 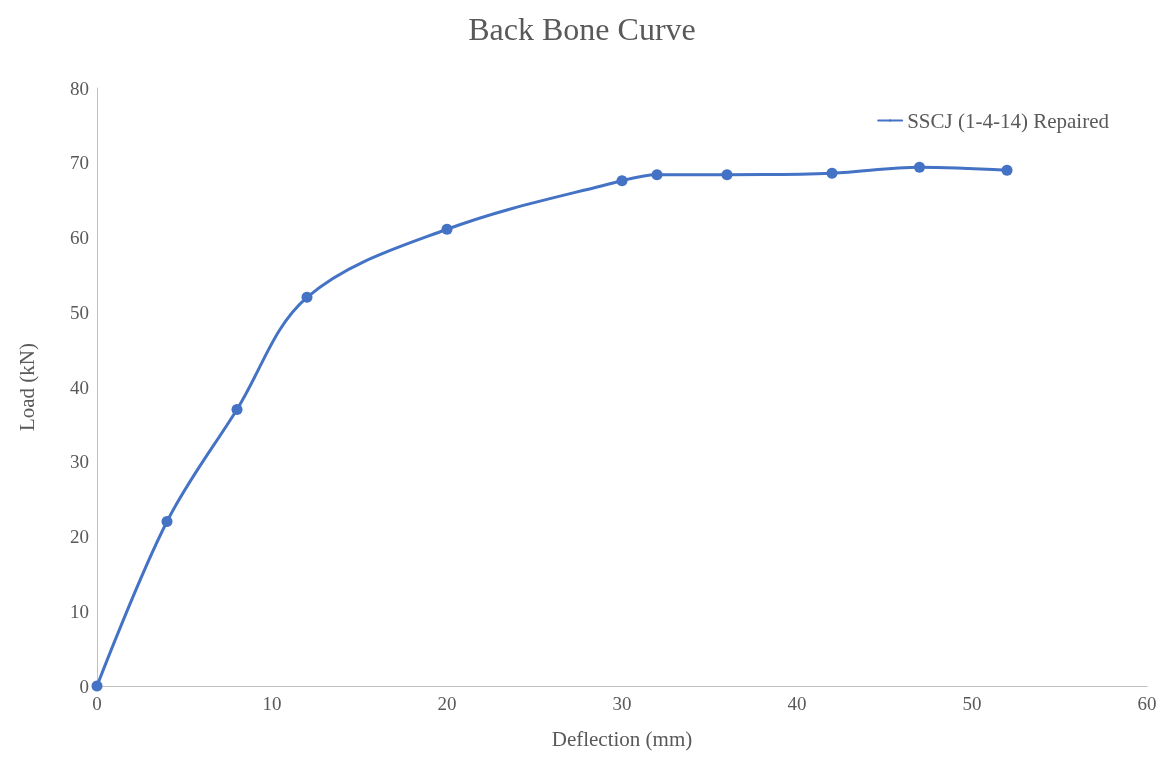 What do you see at coordinates (84, 686) in the screenshot?
I see `y-tick-label: 0` at bounding box center [84, 686].